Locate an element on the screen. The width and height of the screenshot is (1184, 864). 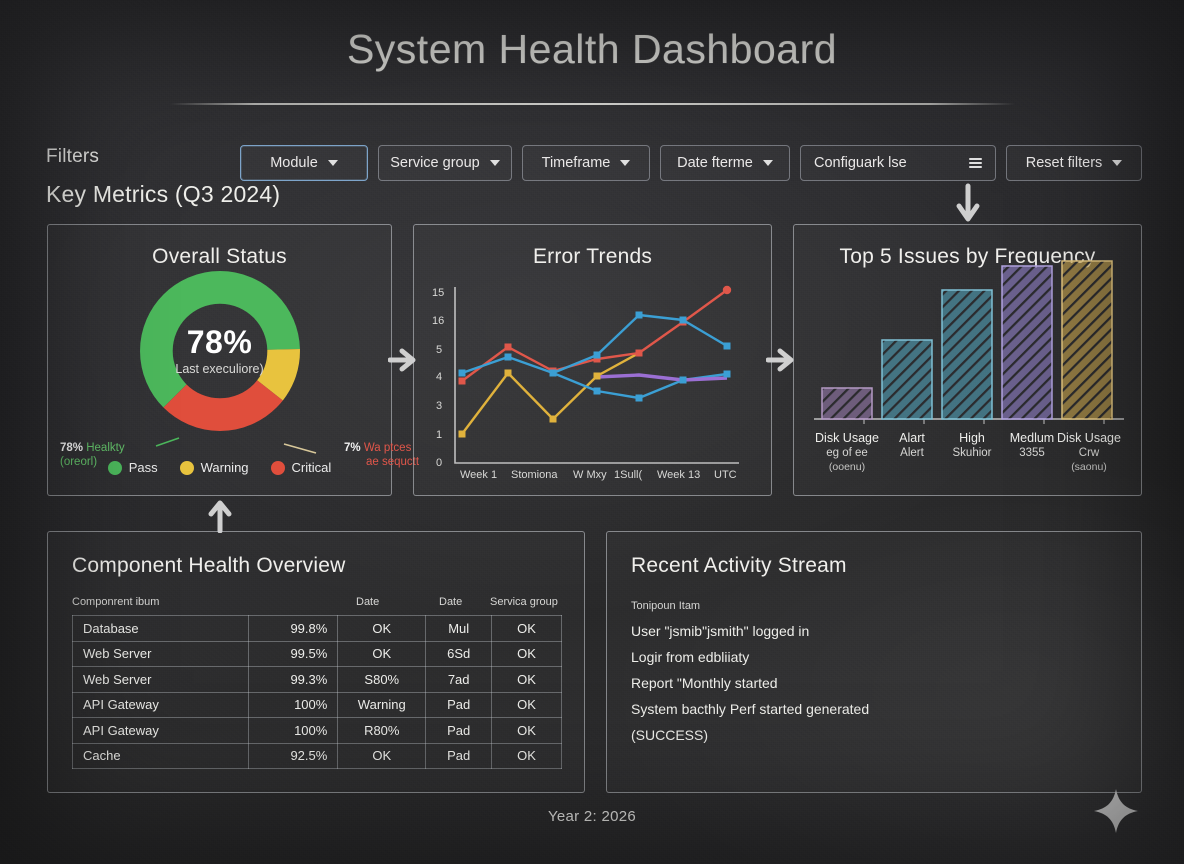
table-row: API Gateway 100% Warning Pad OK is located at coordinates (317, 704).